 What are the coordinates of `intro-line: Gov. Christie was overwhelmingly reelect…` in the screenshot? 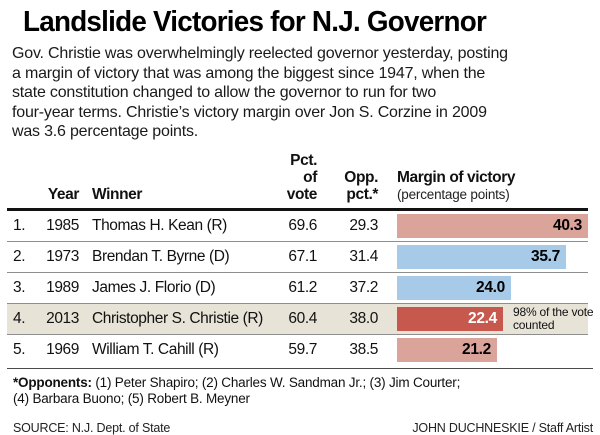 It's located at (260, 53).